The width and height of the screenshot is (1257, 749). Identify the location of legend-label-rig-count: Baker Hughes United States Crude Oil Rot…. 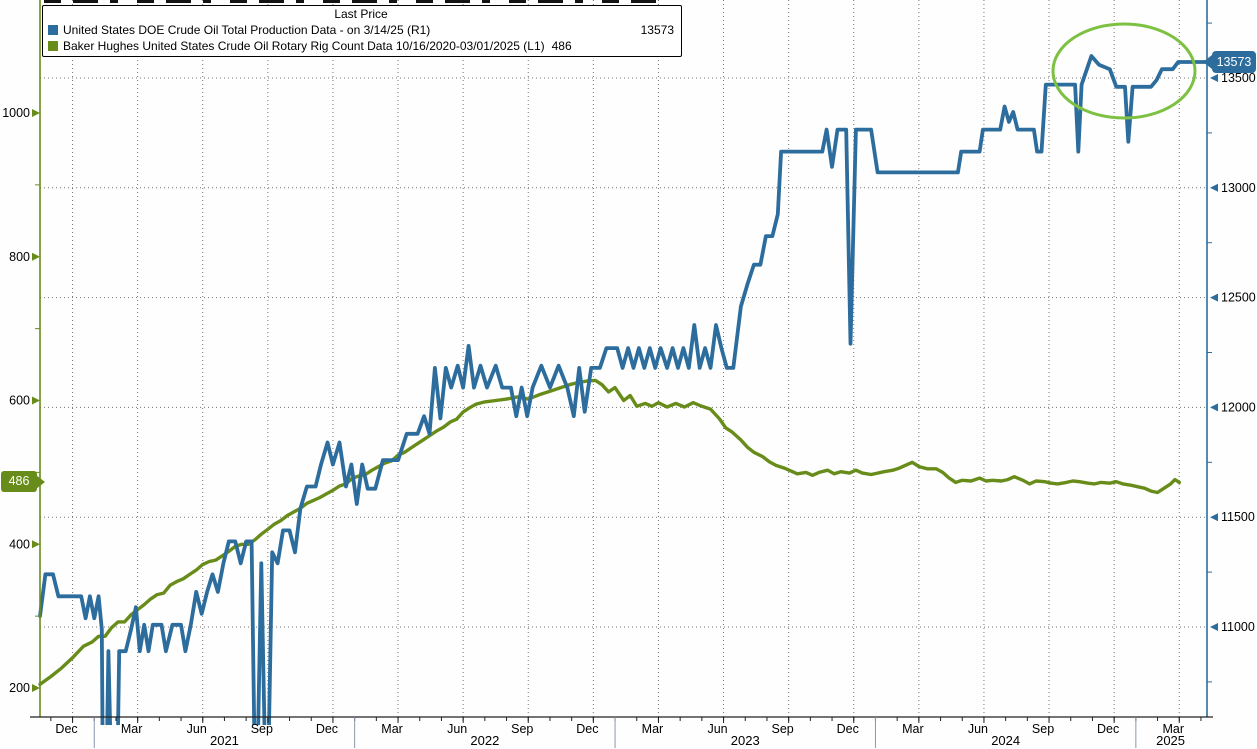
(304, 46).